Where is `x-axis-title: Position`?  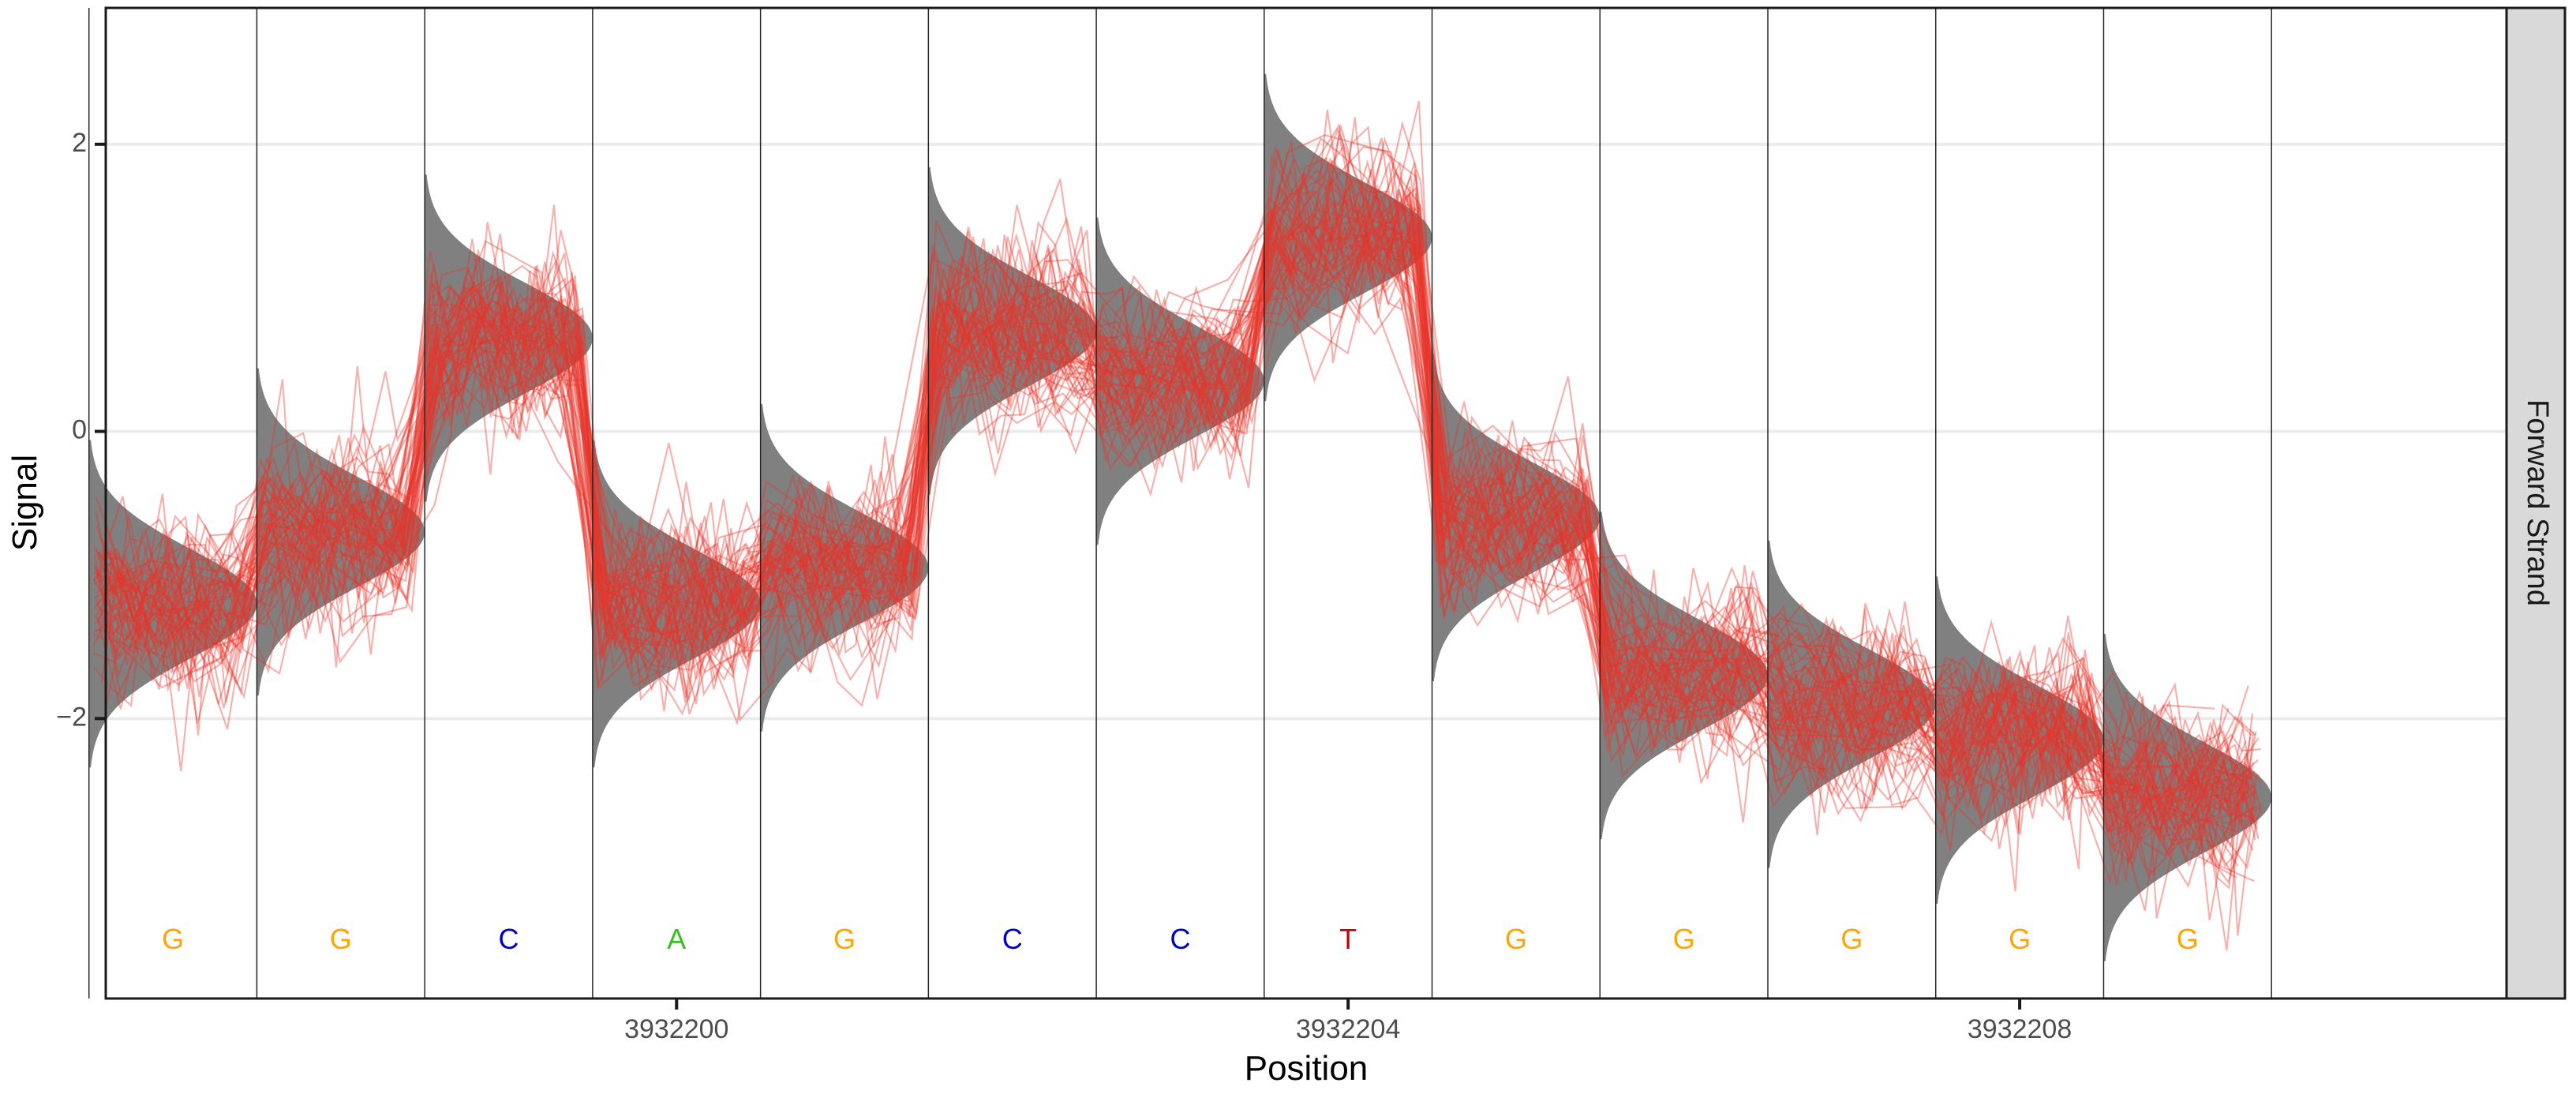 x-axis-title: Position is located at coordinates (1306, 1068).